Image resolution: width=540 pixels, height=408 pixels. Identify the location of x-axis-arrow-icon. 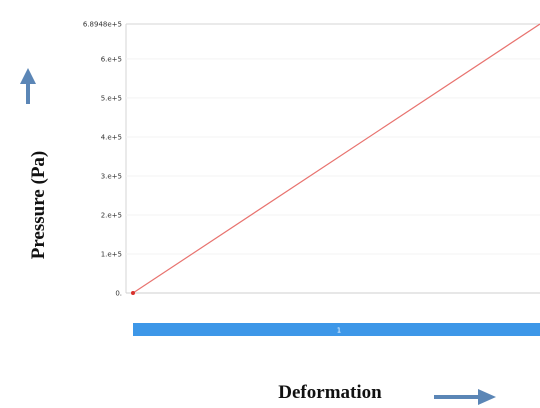
(465, 397).